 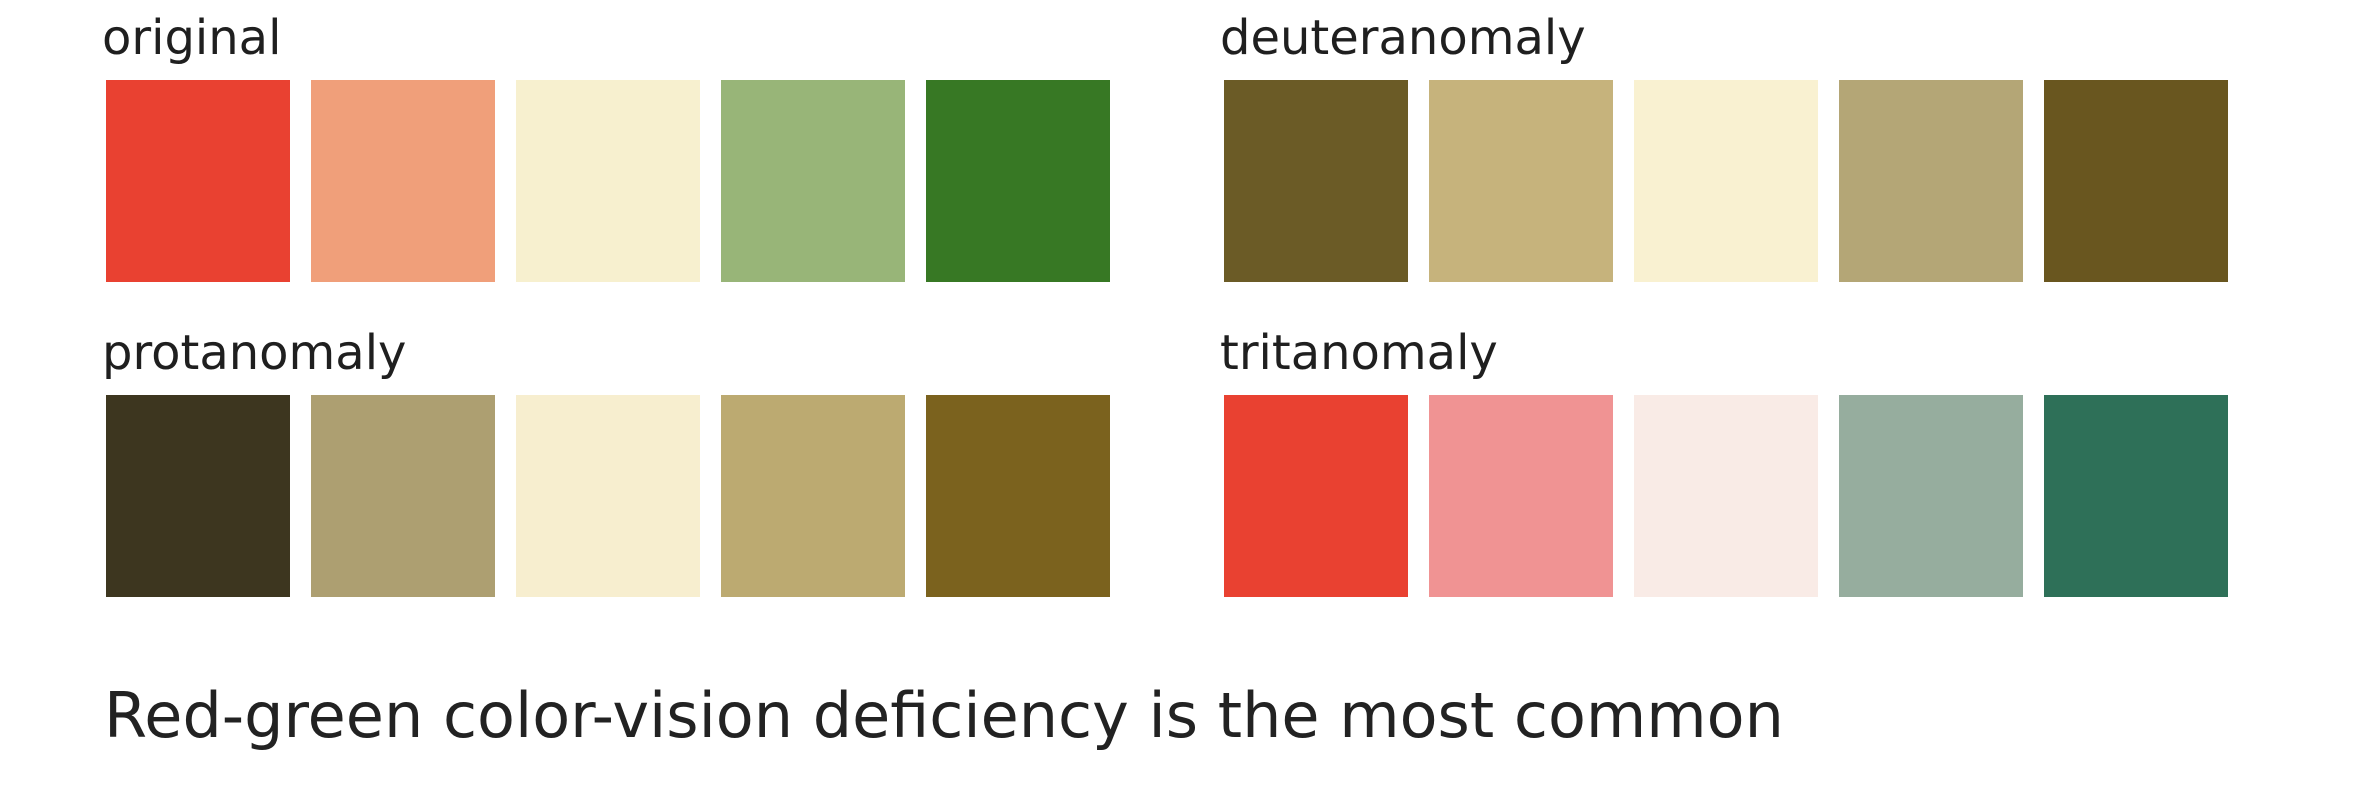 What do you see at coordinates (192, 38) in the screenshot?
I see `panel-title-original: original` at bounding box center [192, 38].